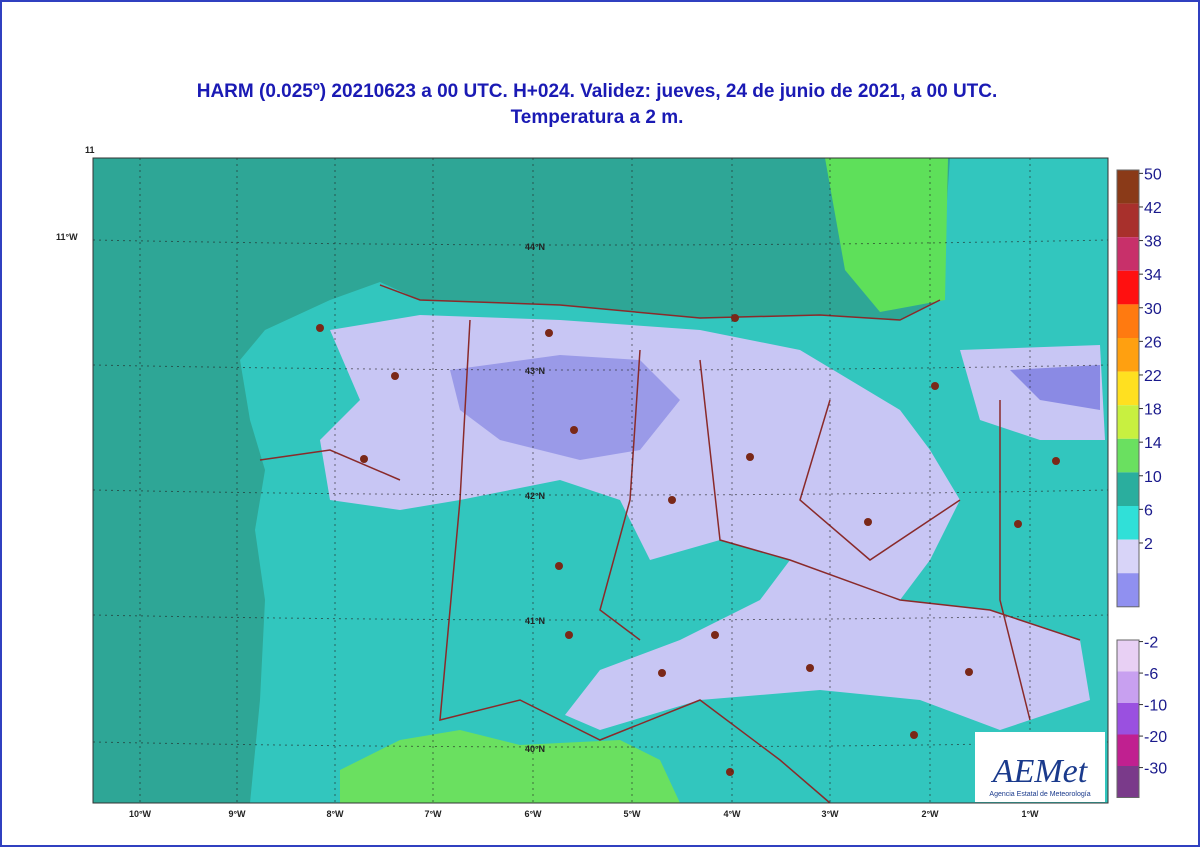  Describe the element at coordinates (1153, 208) in the screenshot. I see `colorbar-label: 42` at that location.